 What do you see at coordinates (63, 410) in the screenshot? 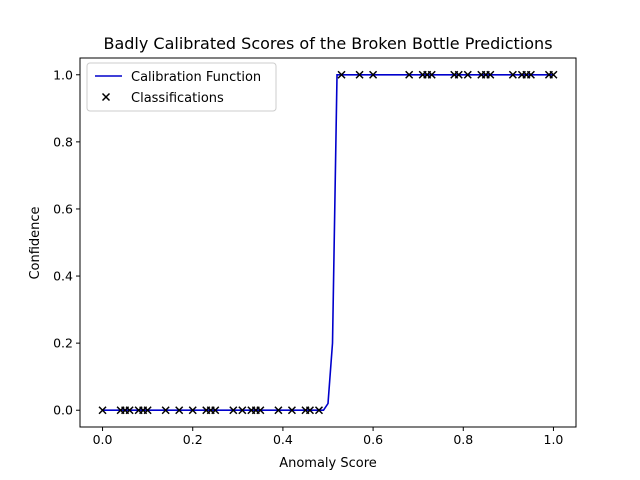
I see `y-tick-label: 0.0` at bounding box center [63, 410].